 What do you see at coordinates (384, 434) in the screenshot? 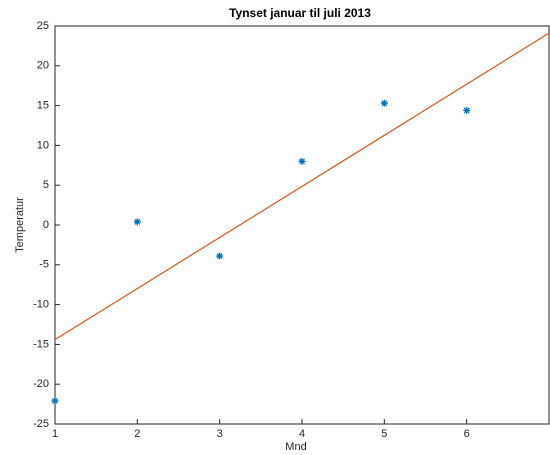
I see `x-tick-label: 5` at bounding box center [384, 434].